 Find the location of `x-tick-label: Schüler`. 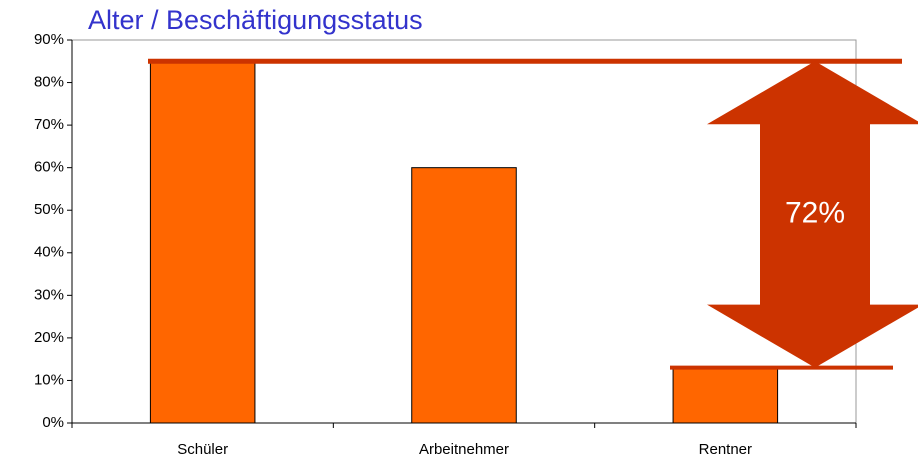

x-tick-label: Schüler is located at coordinates (202, 449).